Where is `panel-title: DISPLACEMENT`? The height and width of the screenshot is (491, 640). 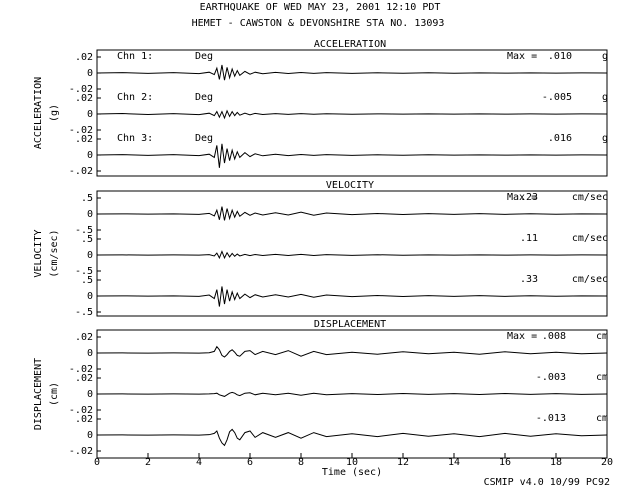 panel-title: DISPLACEMENT is located at coordinates (350, 324).